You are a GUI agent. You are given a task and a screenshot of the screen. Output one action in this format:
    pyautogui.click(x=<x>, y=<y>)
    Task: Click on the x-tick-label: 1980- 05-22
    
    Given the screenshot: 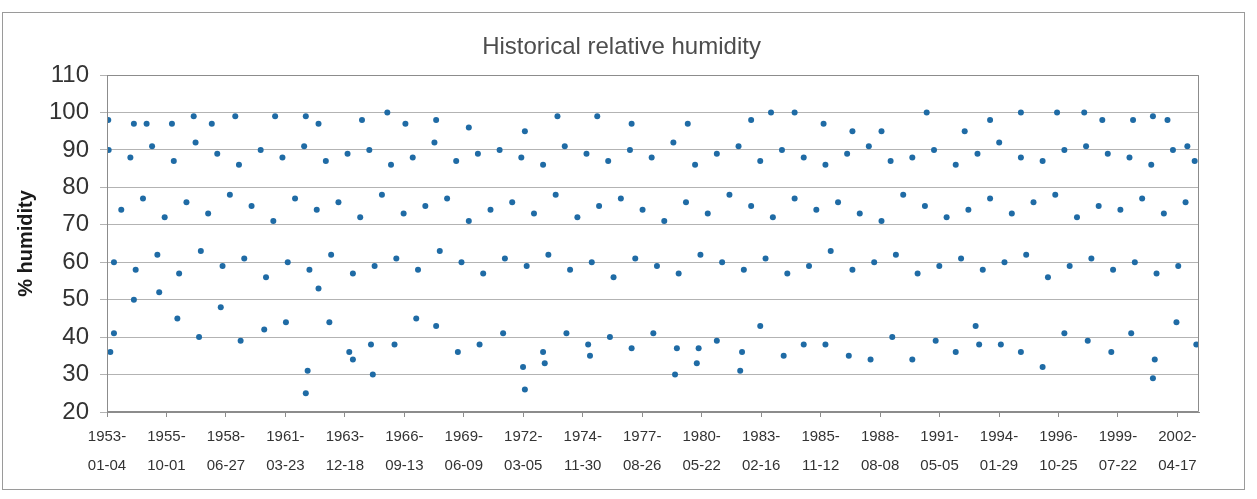 What is the action you would take?
    pyautogui.click(x=701, y=450)
    